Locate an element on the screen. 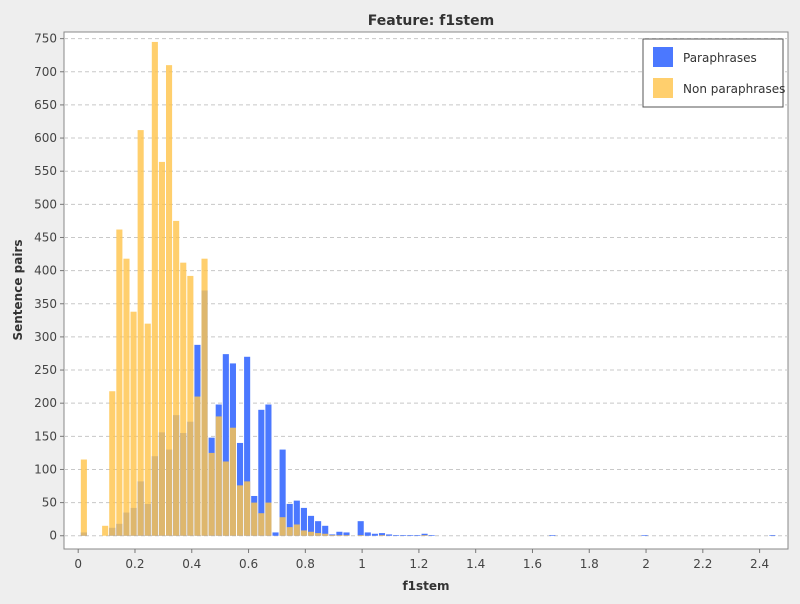  x-tick-label: 2 is located at coordinates (646, 564).